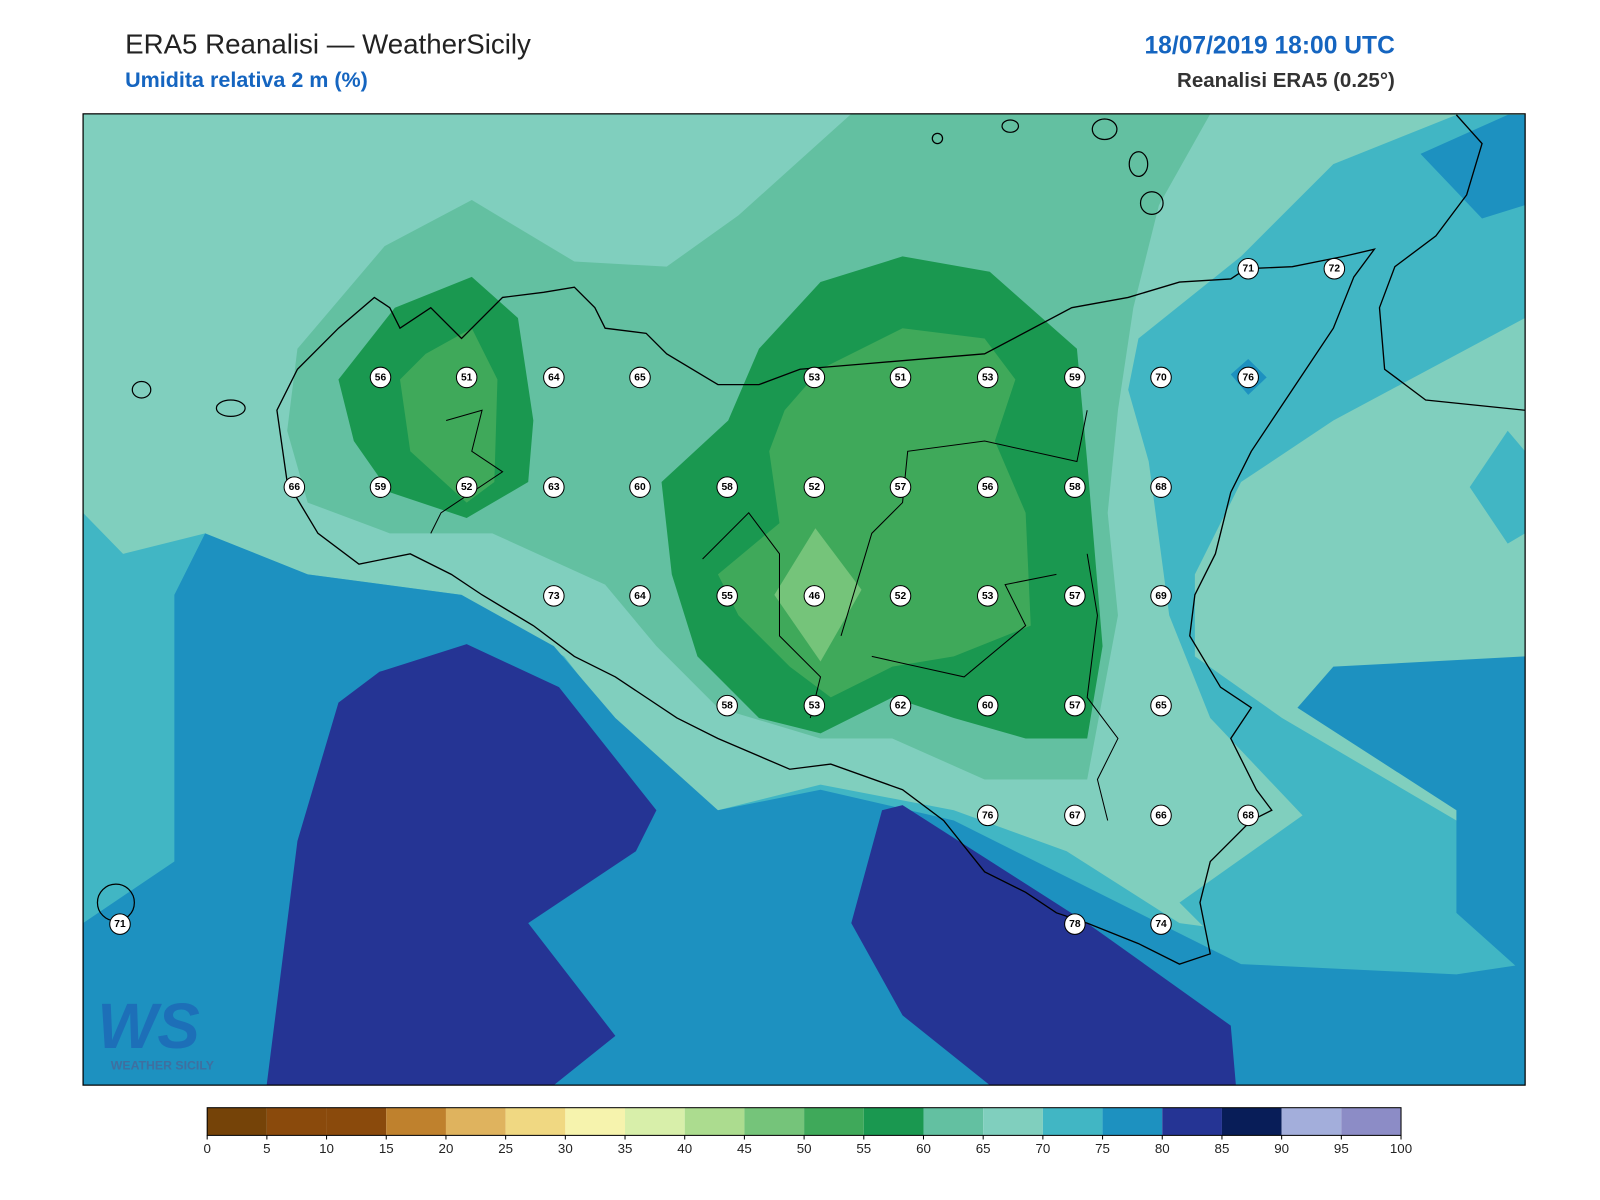 This screenshot has width=1600, height=1200. I want to click on colorbar-tick-label: 20, so click(446, 1148).